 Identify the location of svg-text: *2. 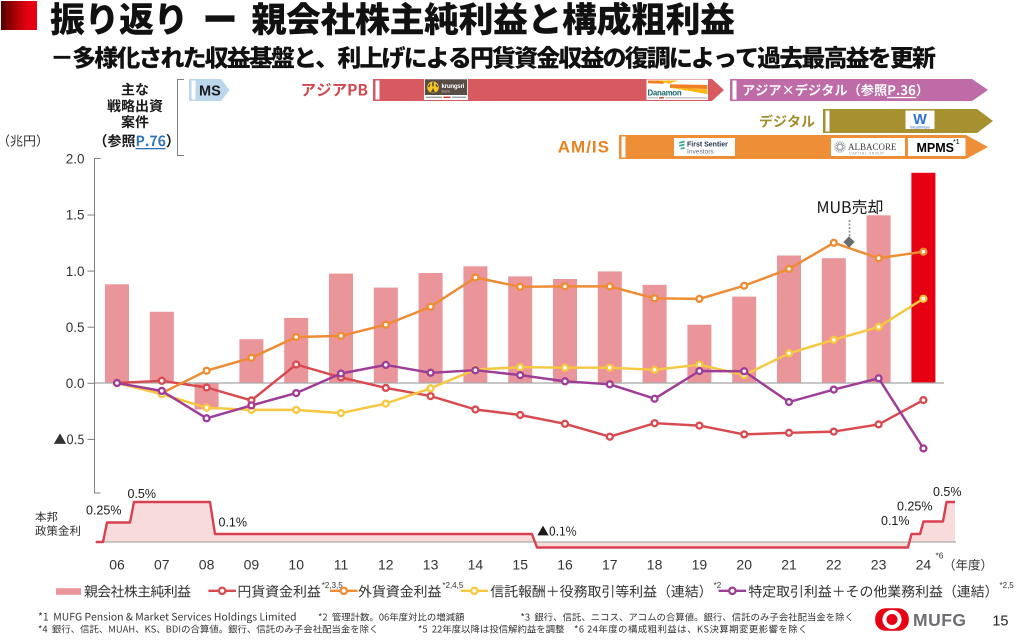
(718, 585).